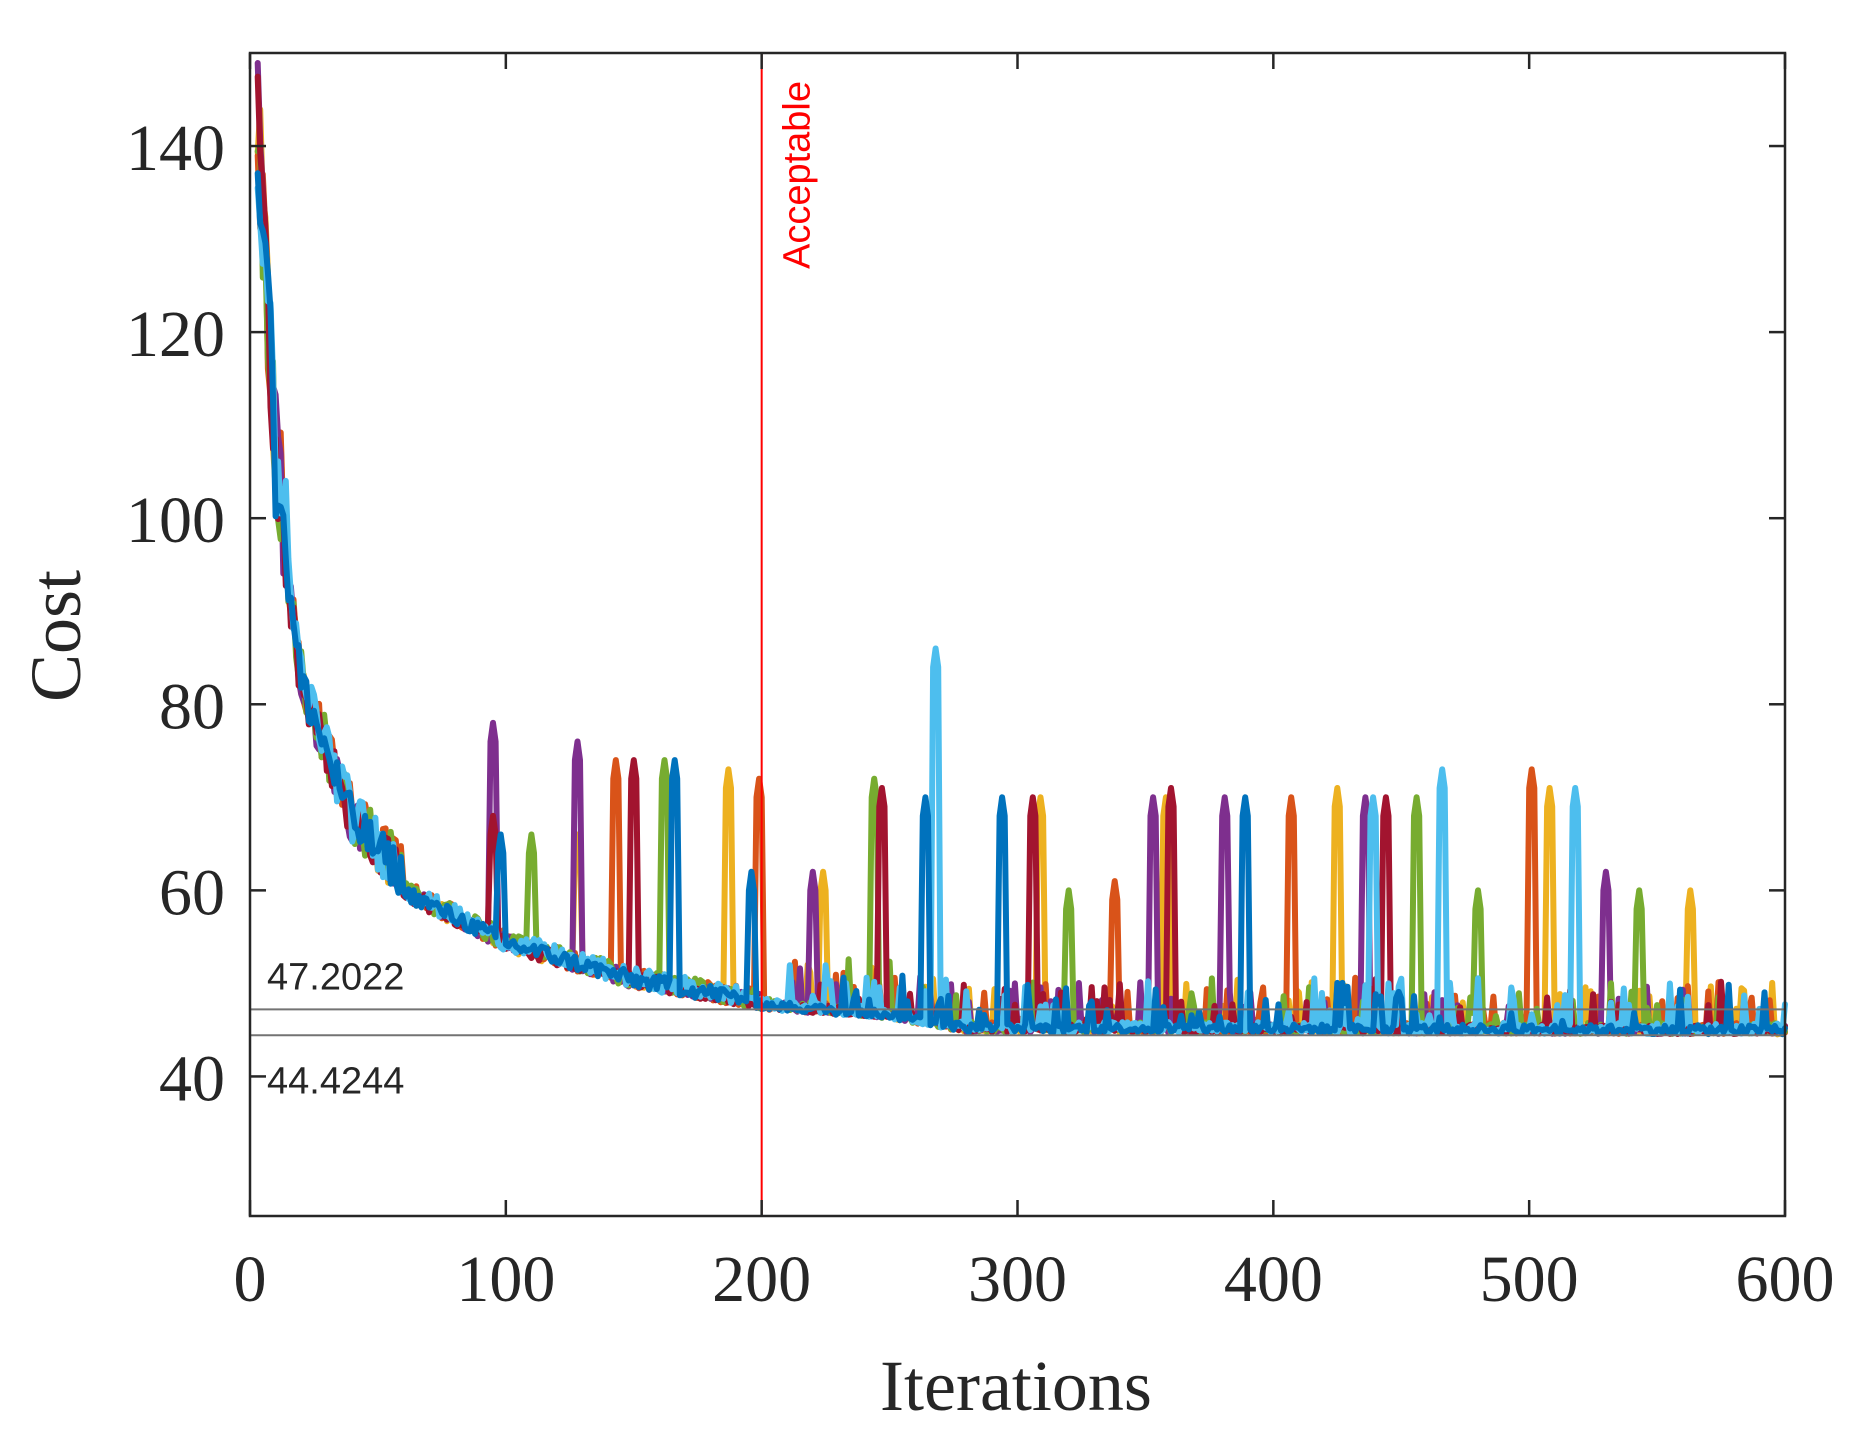  Describe the element at coordinates (761, 1279) in the screenshot. I see `x-tick-label: 200` at that location.